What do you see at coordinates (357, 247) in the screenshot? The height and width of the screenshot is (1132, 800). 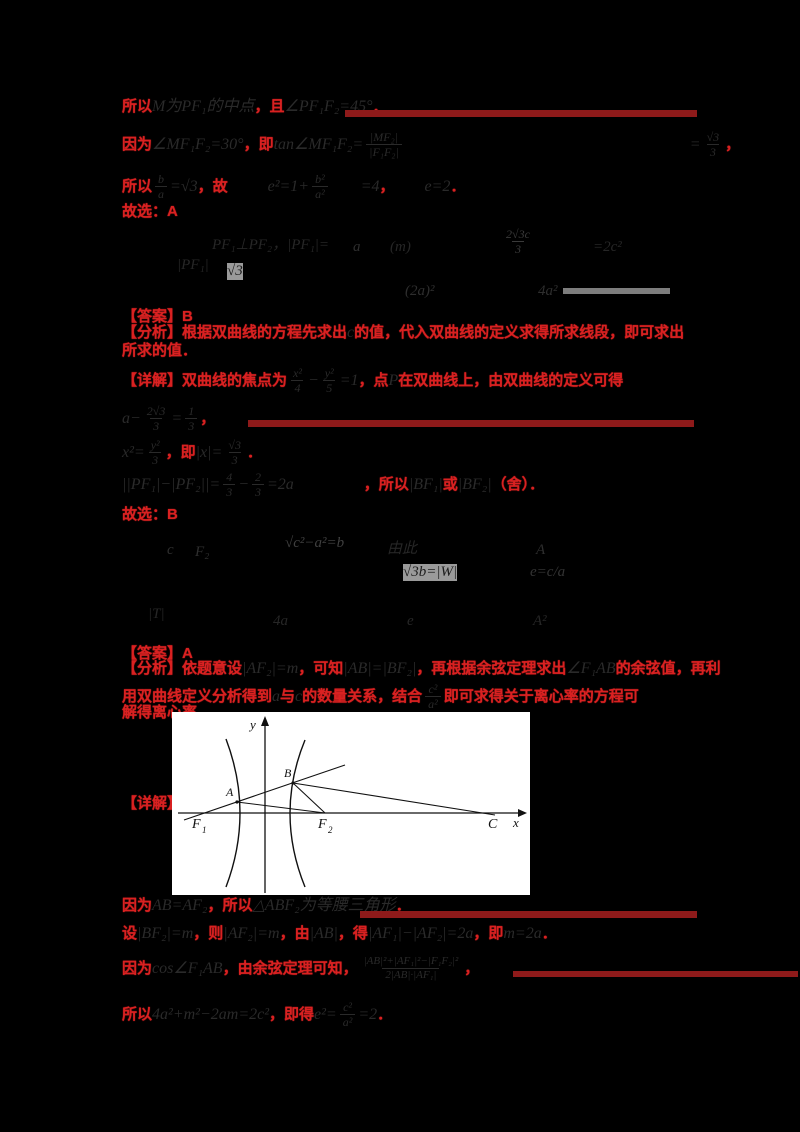 I see `math-fragment: a` at bounding box center [357, 247].